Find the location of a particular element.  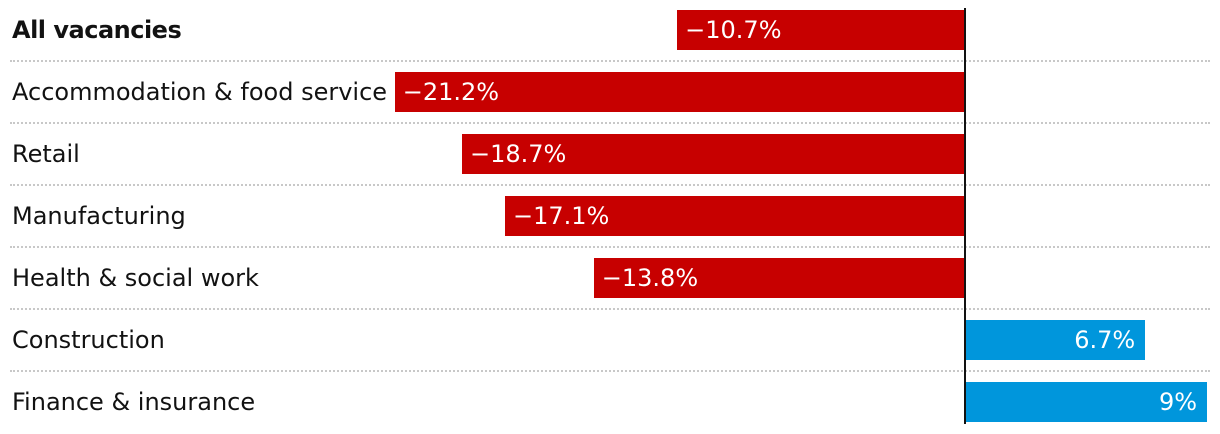

data-label: 9% is located at coordinates (1178, 402).